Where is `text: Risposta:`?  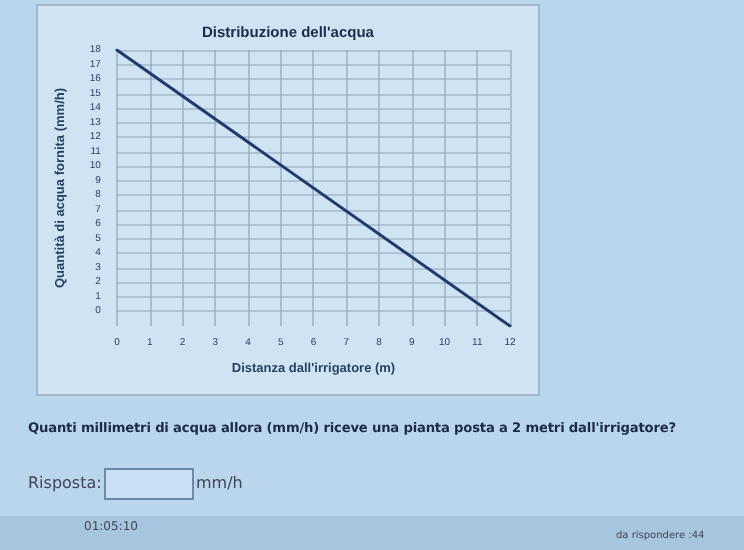
text: Risposta: is located at coordinates (65, 483).